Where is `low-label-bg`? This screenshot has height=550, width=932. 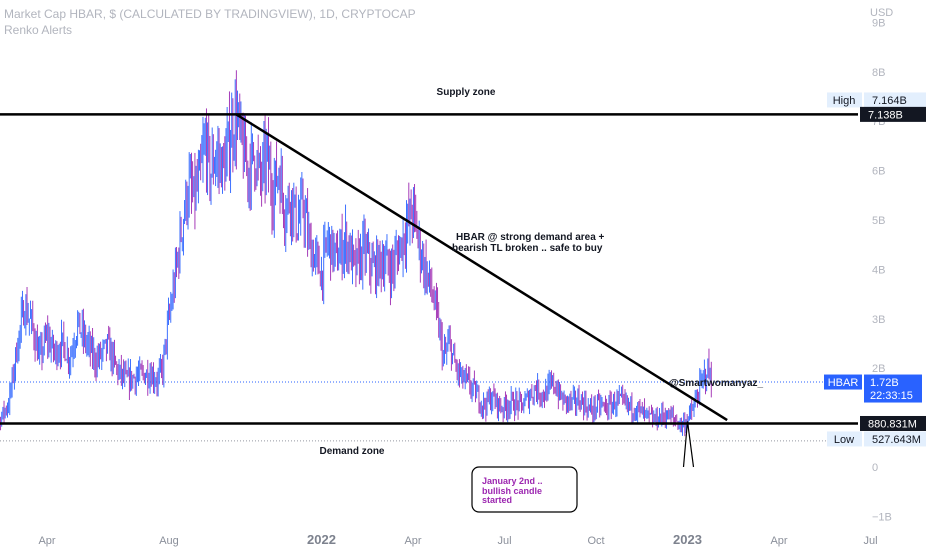 low-label-bg is located at coordinates (844, 439).